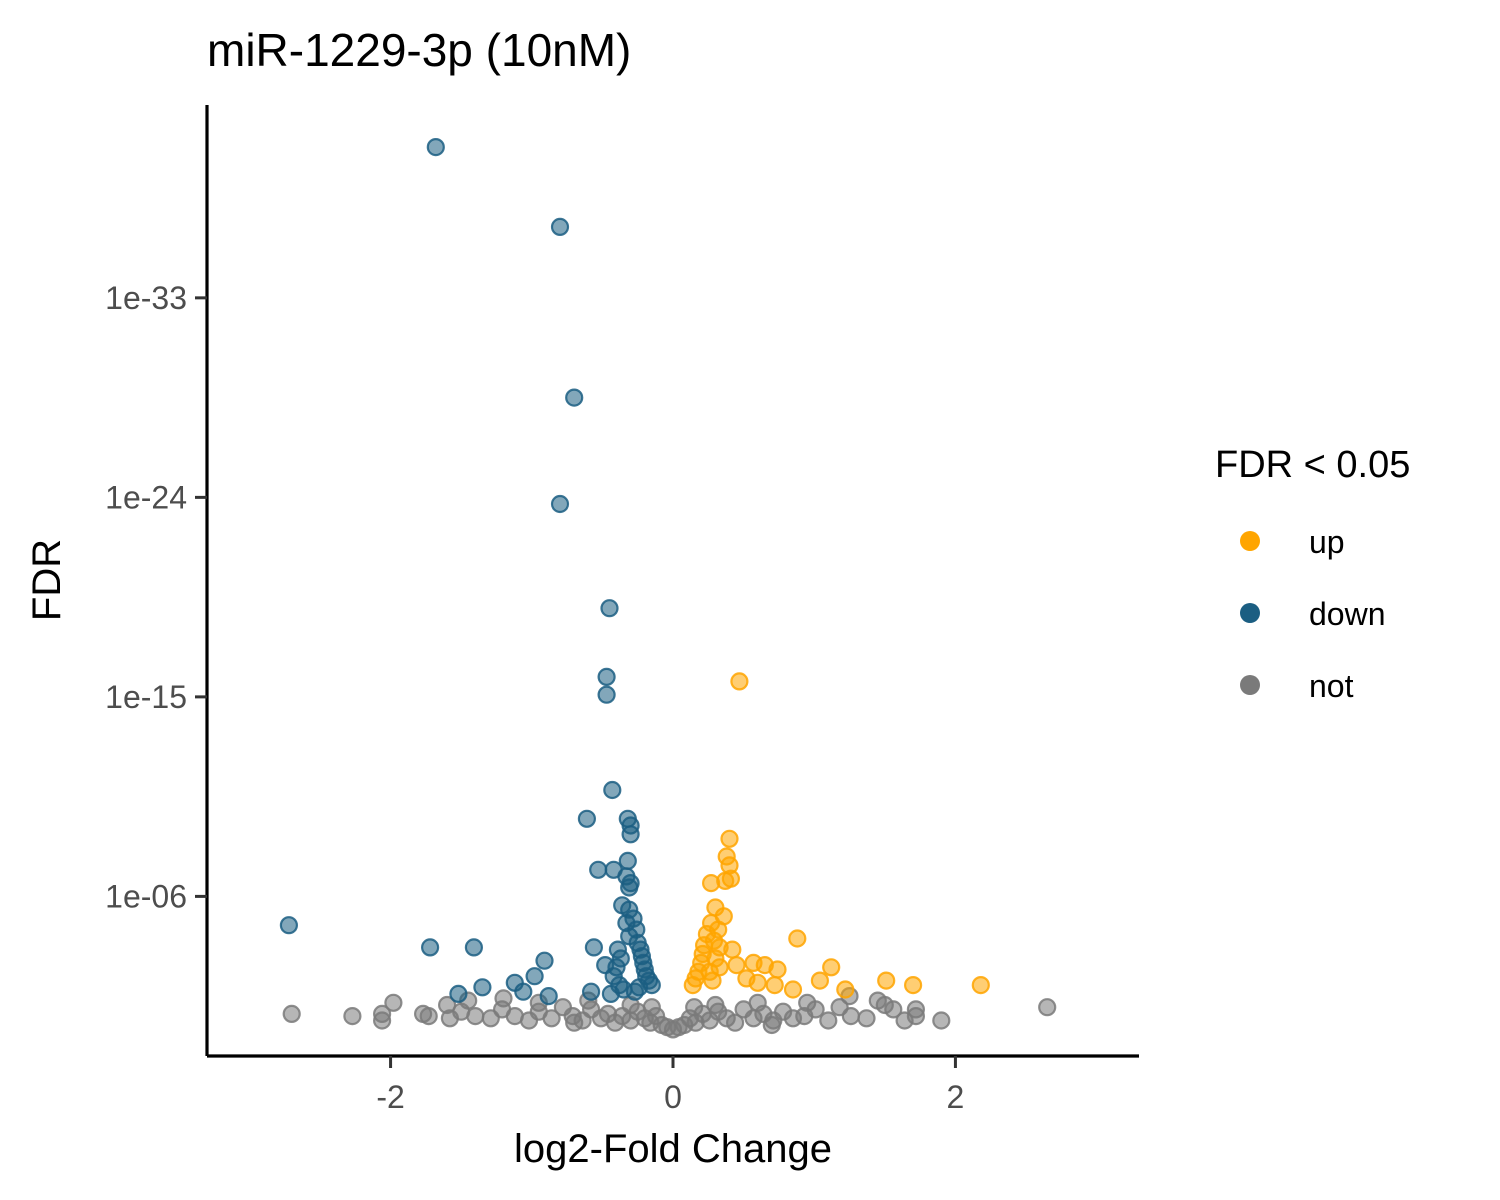 This screenshot has width=1500, height=1200. What do you see at coordinates (1312, 465) in the screenshot?
I see `legend-title: FDR < 0.05` at bounding box center [1312, 465].